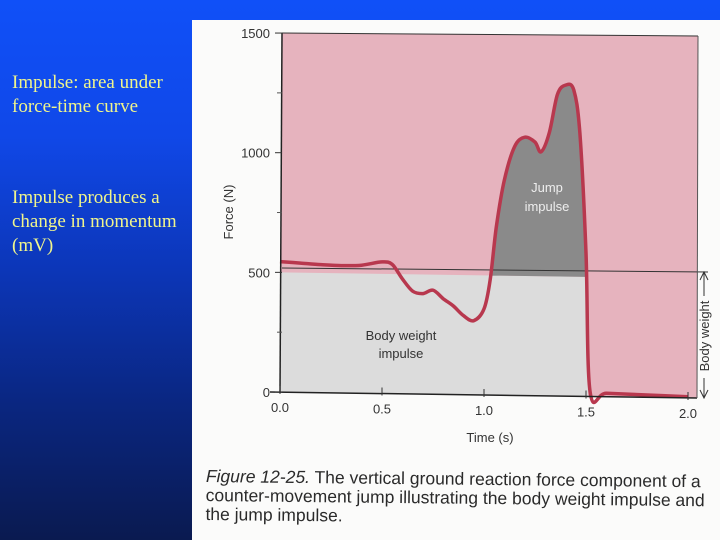  I want to click on body-weight-impulse-region, so click(434, 334).